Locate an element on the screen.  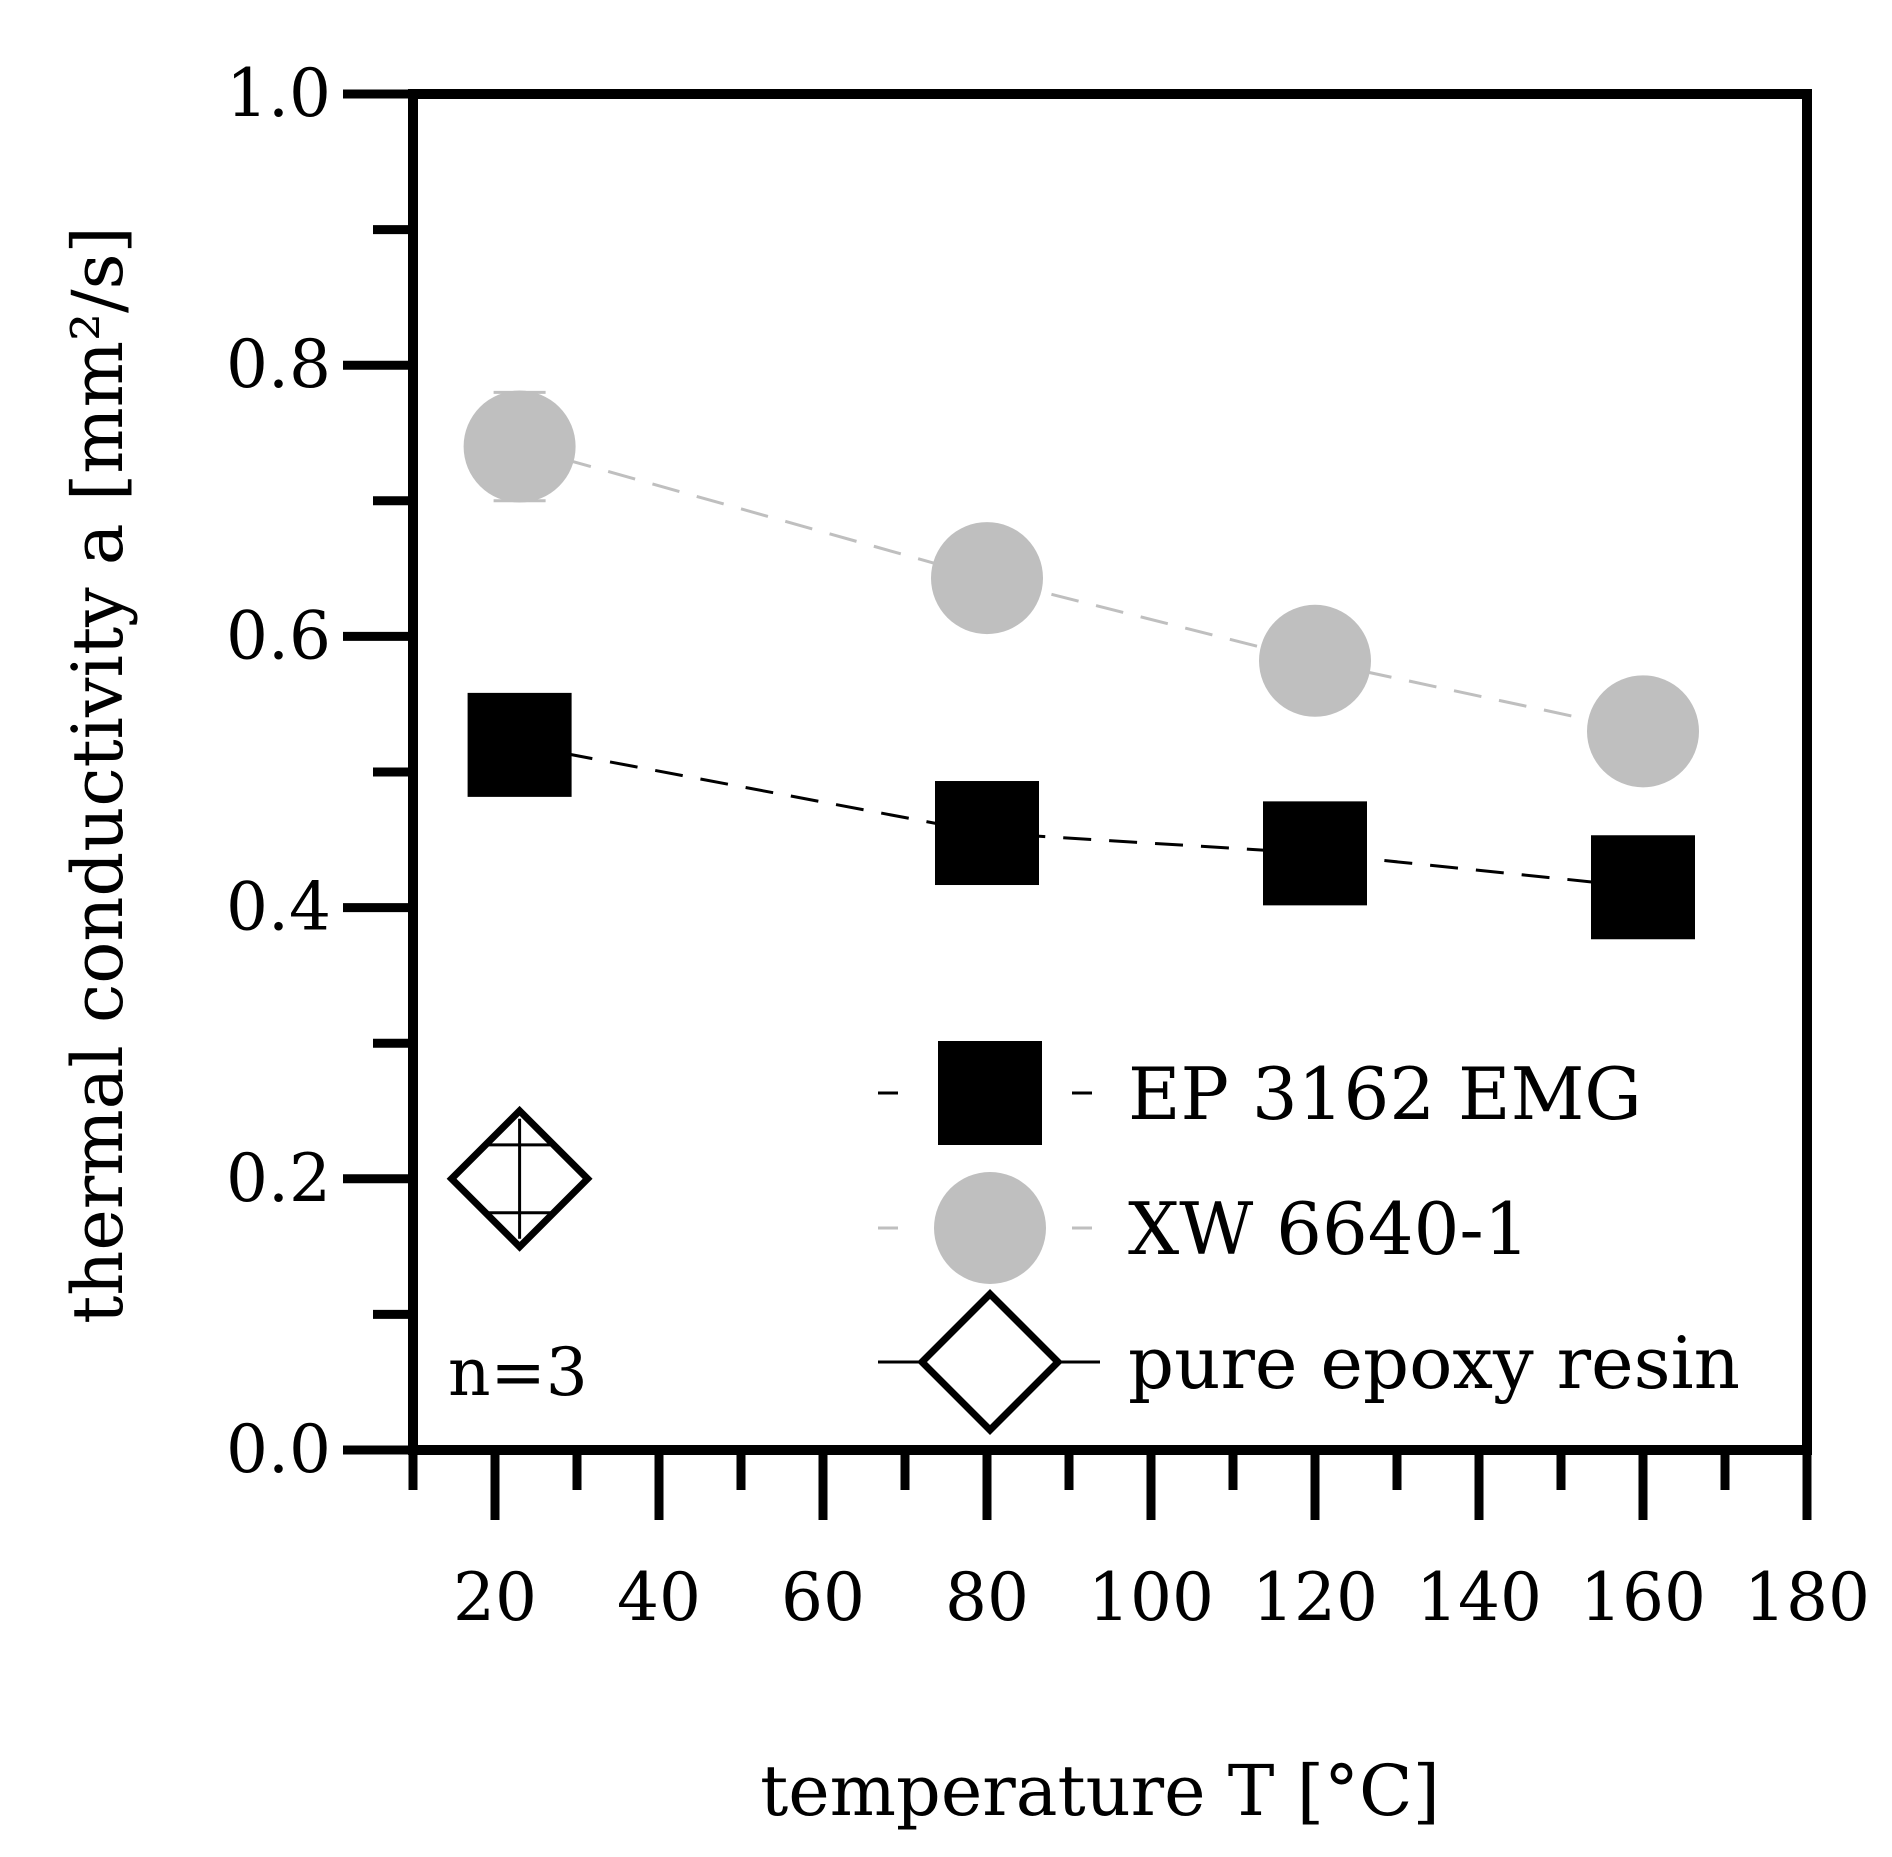
x-tick-label: 120 is located at coordinates (1315, 1597).